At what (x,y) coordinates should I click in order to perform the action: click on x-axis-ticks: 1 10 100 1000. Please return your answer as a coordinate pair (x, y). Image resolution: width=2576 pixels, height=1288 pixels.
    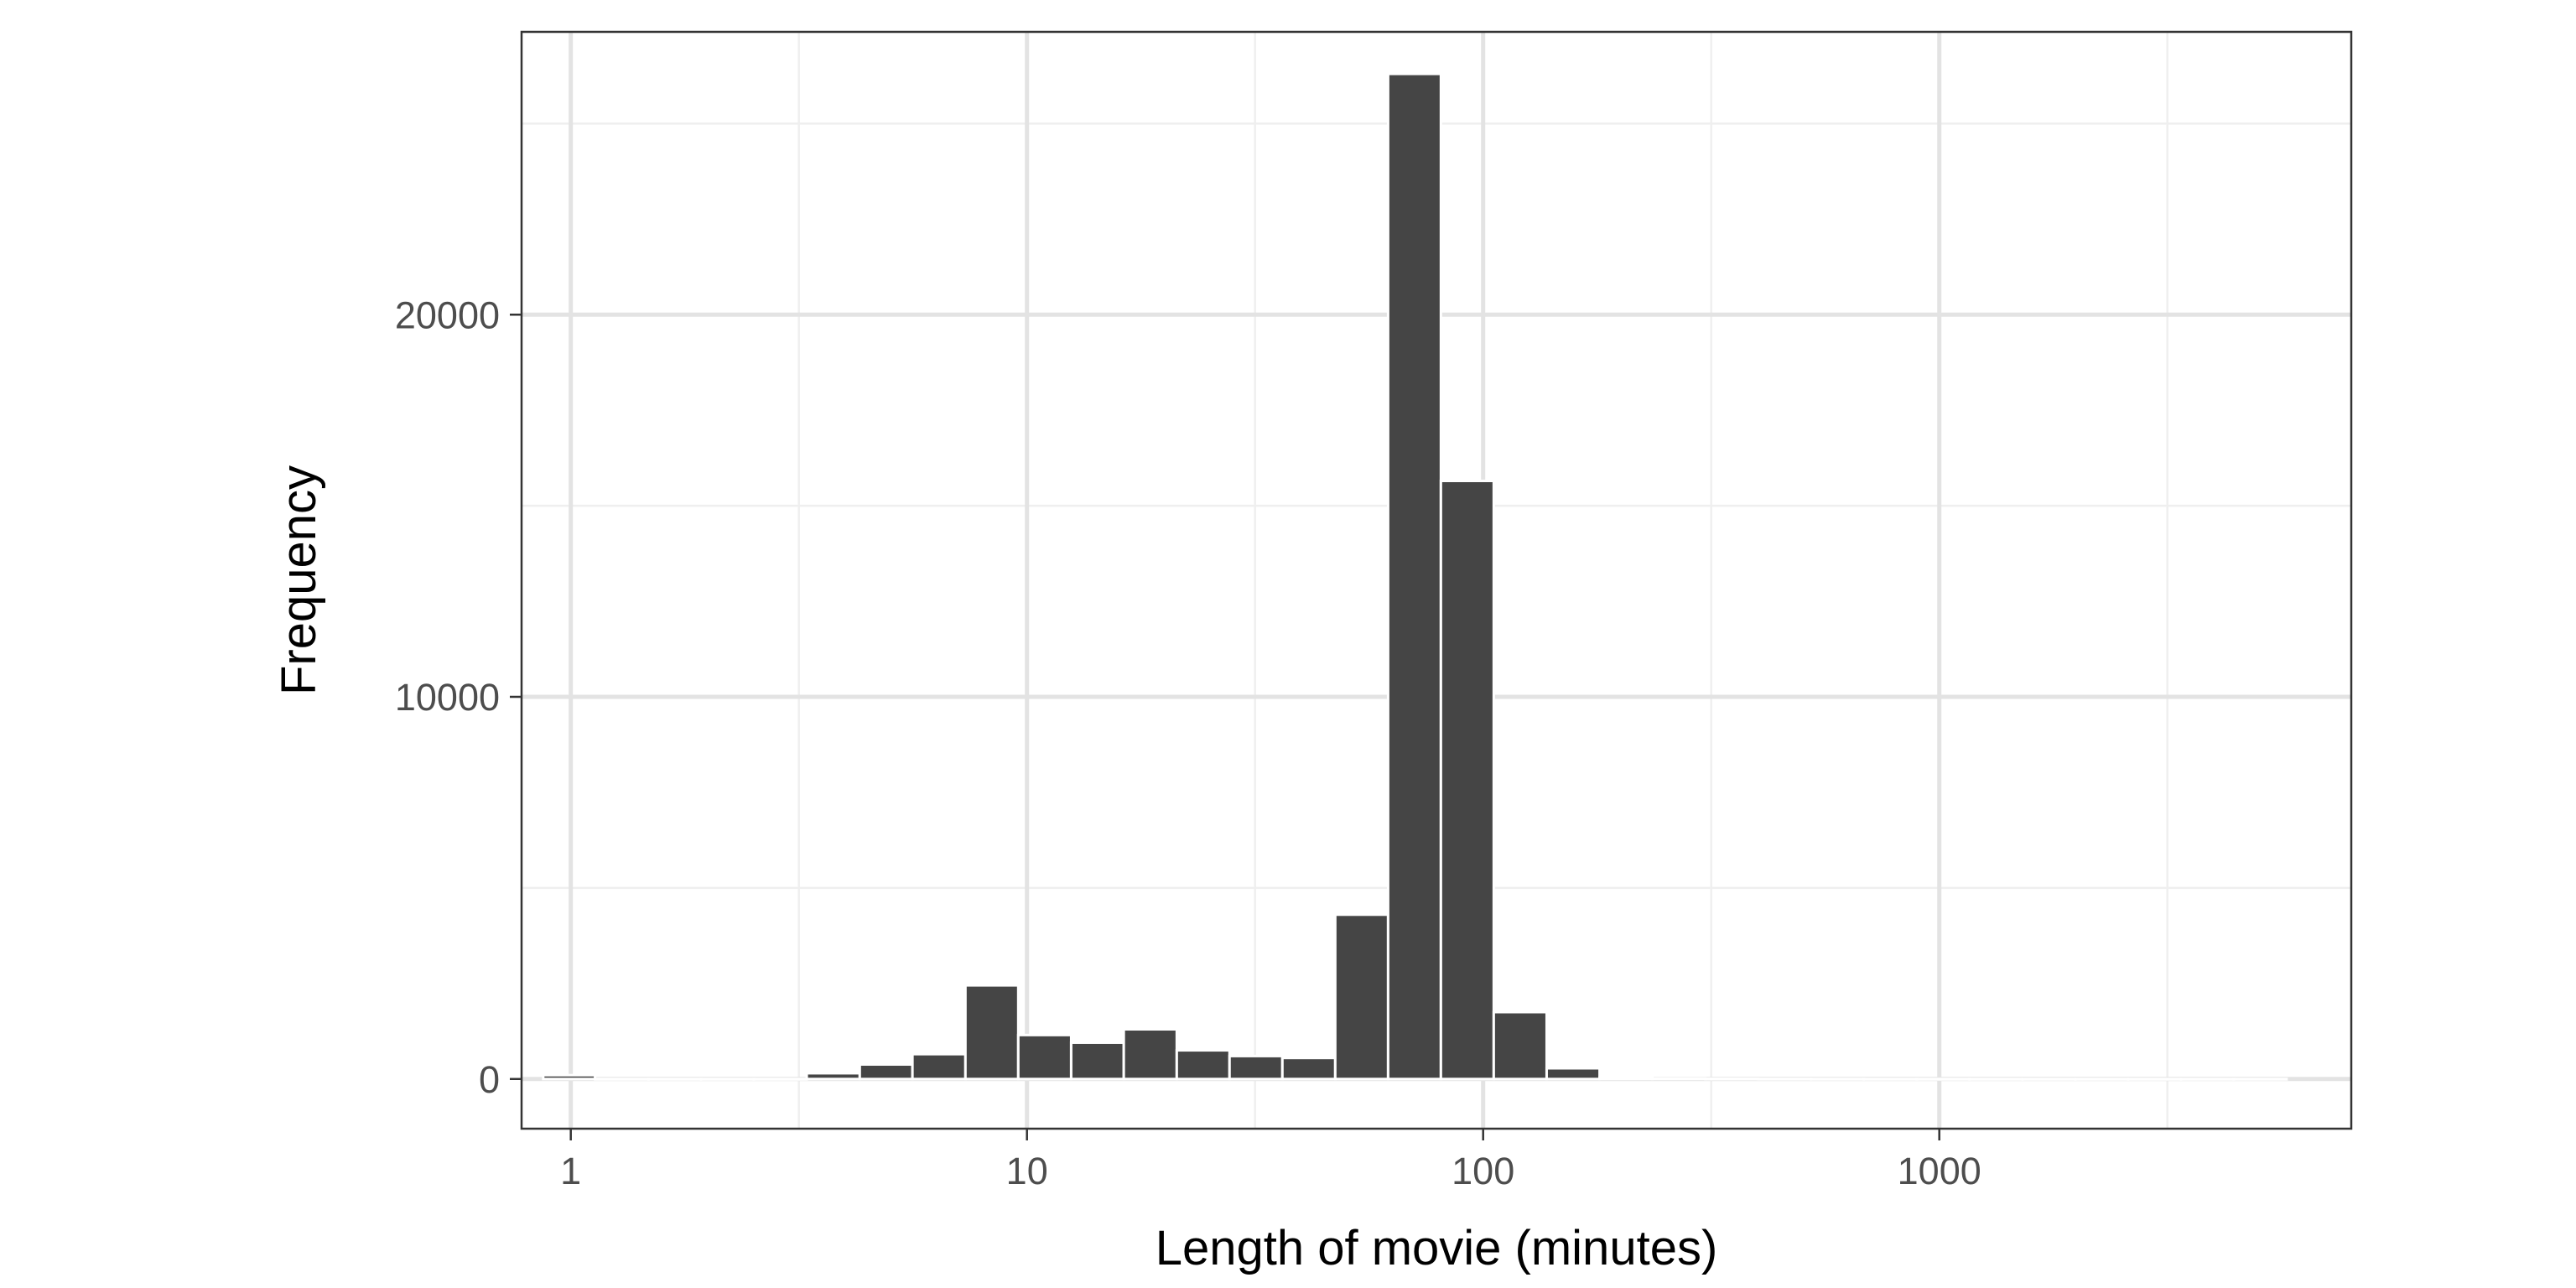
    Looking at the image, I should click on (1270, 1160).